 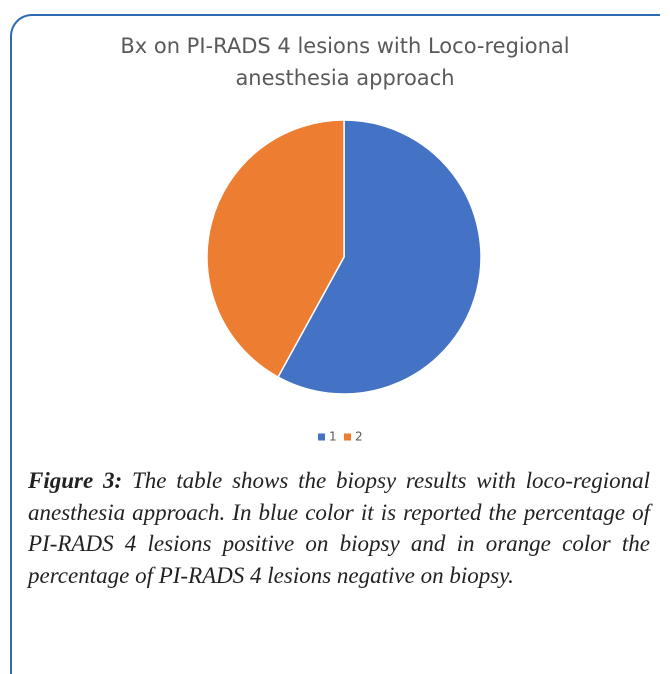 What do you see at coordinates (359, 437) in the screenshot?
I see `legend-label: 2` at bounding box center [359, 437].